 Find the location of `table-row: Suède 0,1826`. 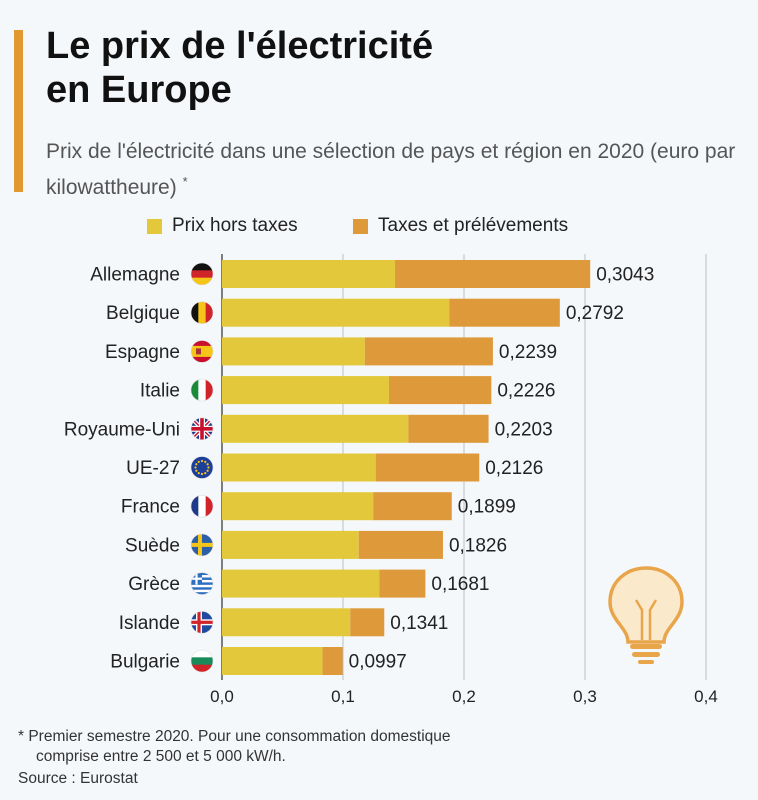

table-row: Suède 0,1826 is located at coordinates (316, 544).